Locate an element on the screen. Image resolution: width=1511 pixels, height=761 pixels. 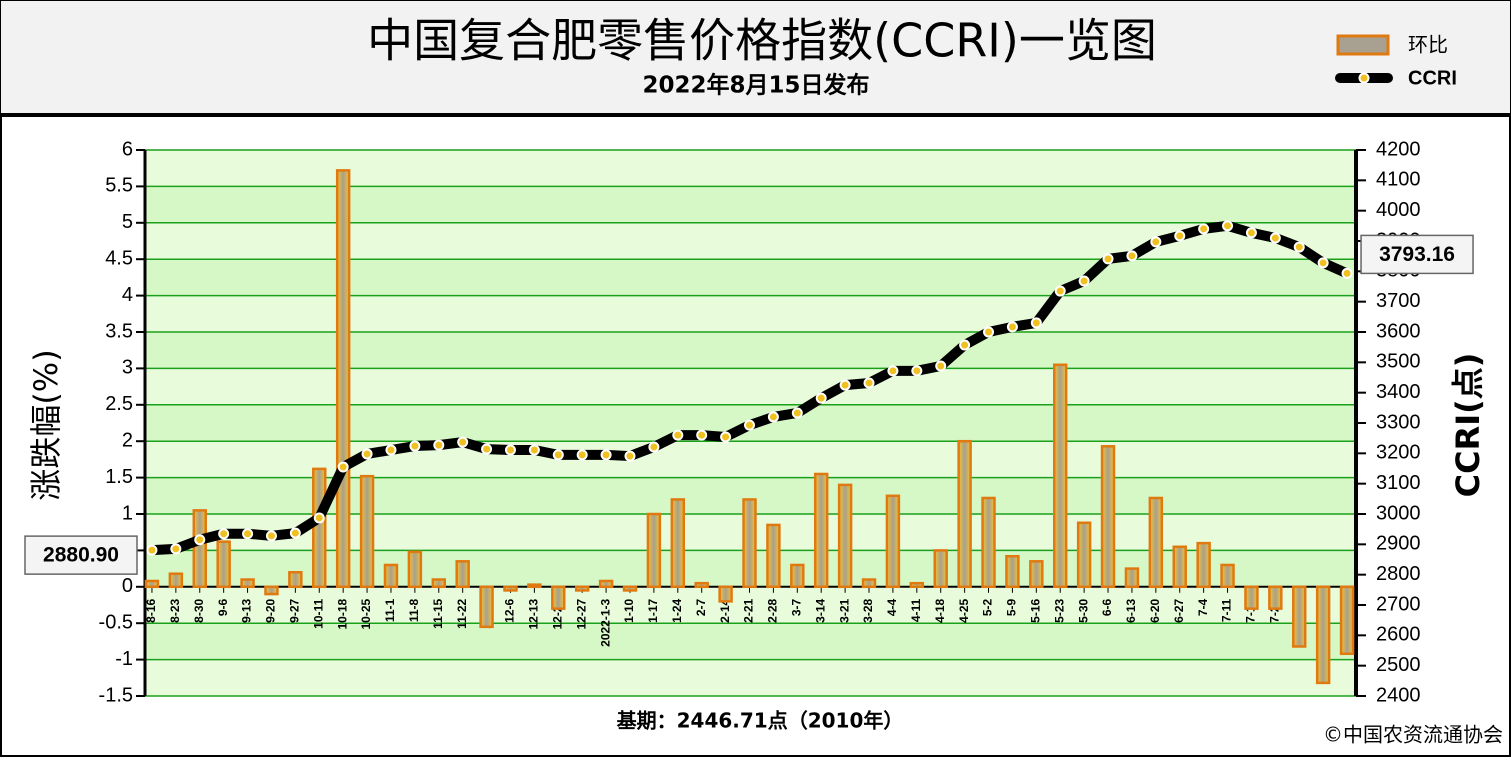
x-tick-label: 12-6 is located at coordinates (510, 610).